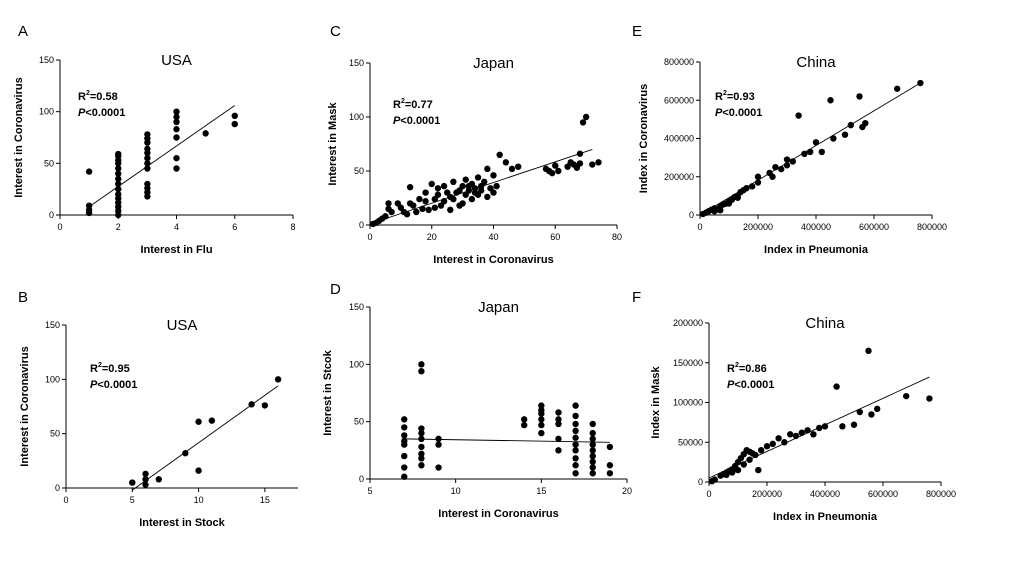  I want to click on y-axis-label: Interest in Stcok, so click(328, 392).